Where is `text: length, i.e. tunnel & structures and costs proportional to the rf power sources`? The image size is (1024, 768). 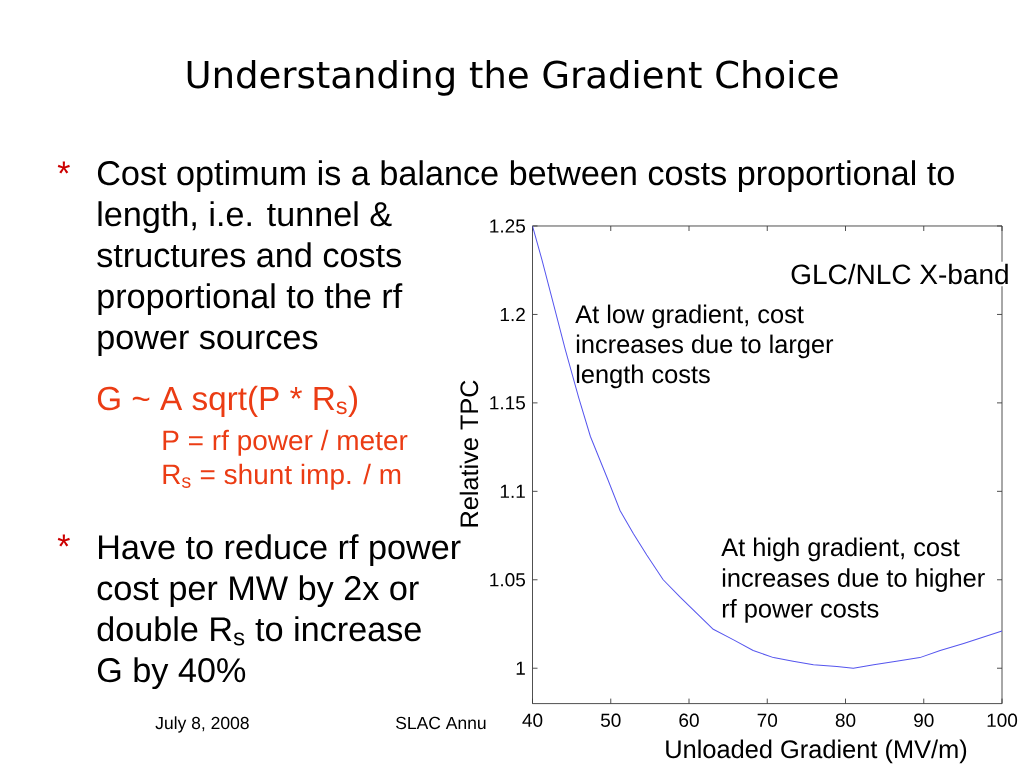
text: length, i.e. tunnel & structures and costs proportional to the rf power sources is located at coordinates (250, 279).